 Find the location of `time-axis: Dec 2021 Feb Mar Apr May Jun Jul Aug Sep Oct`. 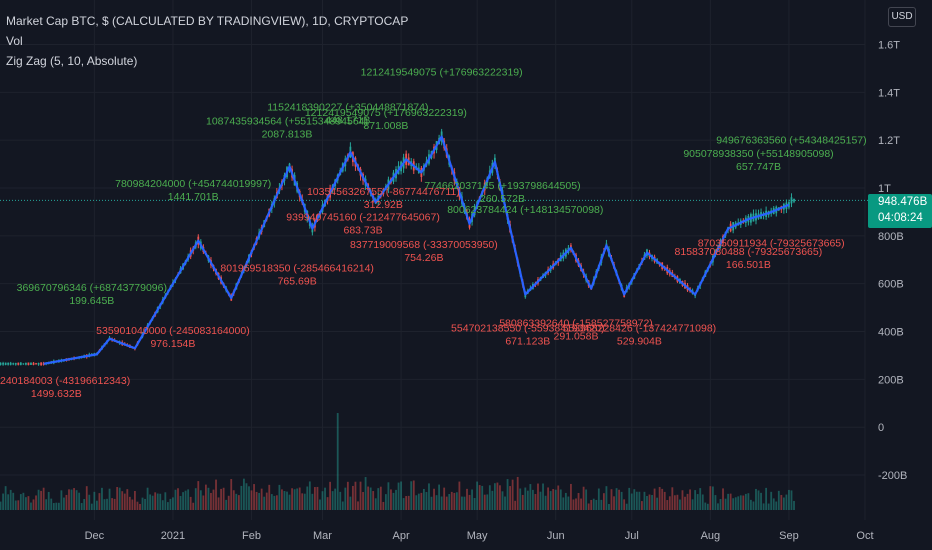

time-axis: Dec 2021 Feb Mar Apr May Jun Jul Aug Sep Oct is located at coordinates (466, 536).